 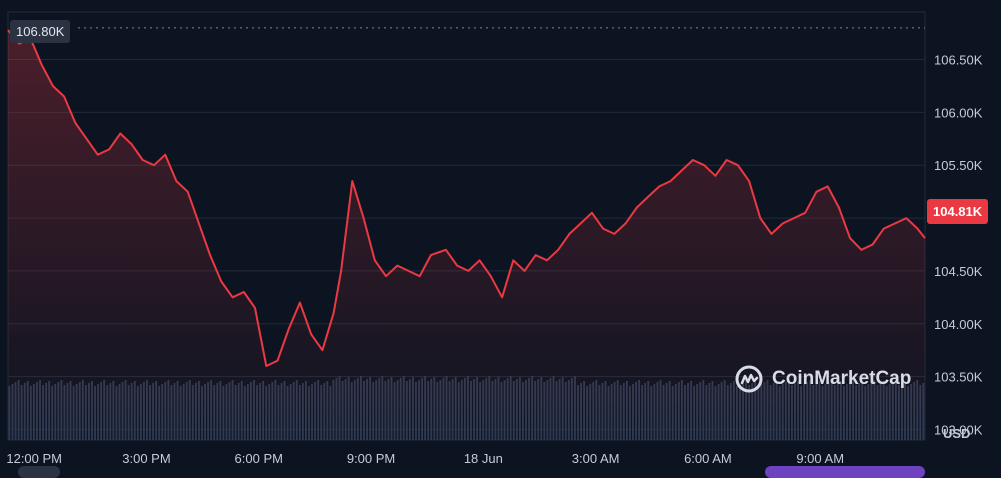 I want to click on bottom-right-control, so click(x=845, y=472).